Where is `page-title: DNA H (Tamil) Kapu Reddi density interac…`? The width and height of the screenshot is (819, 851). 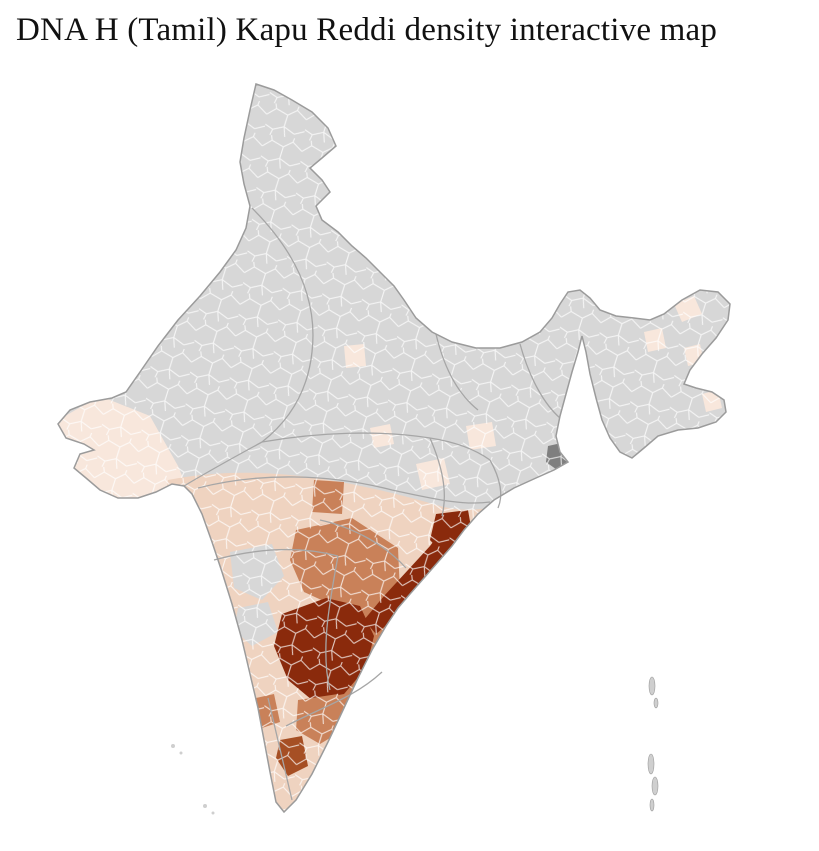
page-title: DNA H (Tamil) Kapu Reddi density interac… is located at coordinates (367, 30).